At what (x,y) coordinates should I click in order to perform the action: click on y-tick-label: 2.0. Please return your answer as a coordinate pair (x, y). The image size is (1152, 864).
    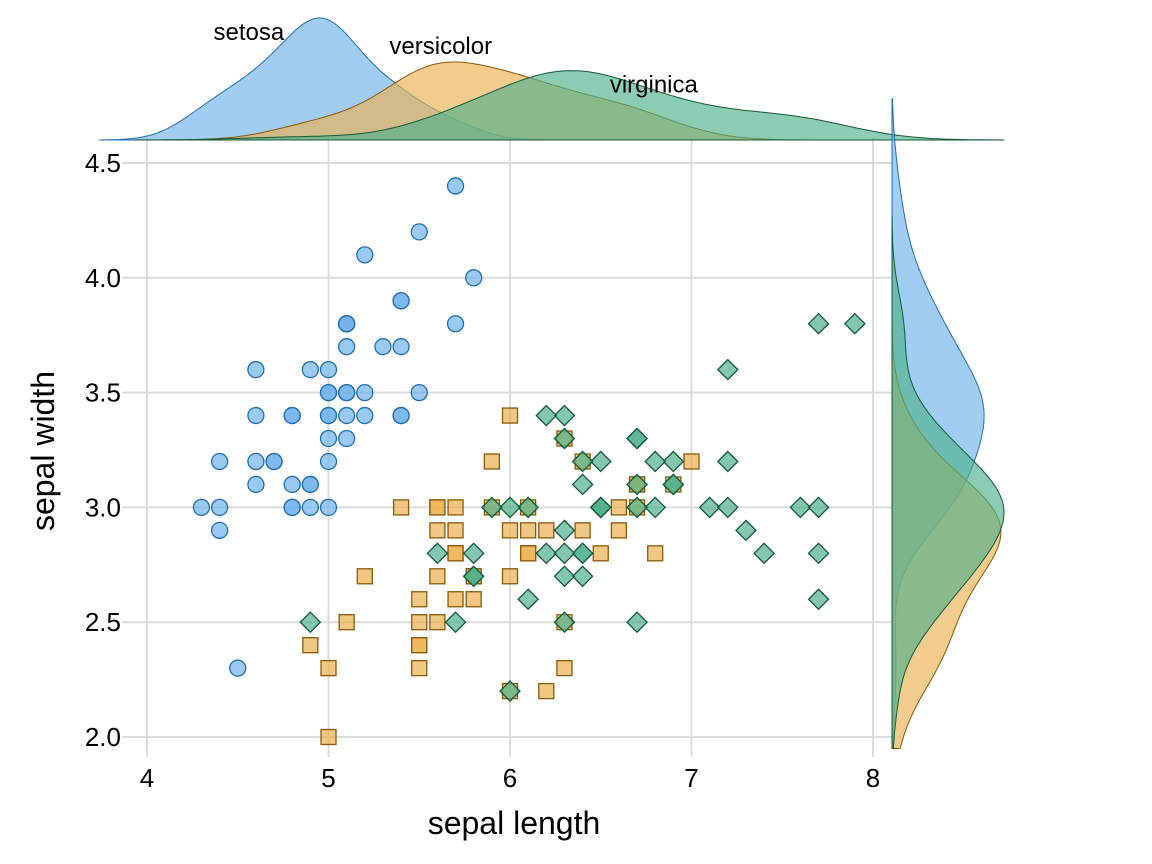
    Looking at the image, I should click on (103, 737).